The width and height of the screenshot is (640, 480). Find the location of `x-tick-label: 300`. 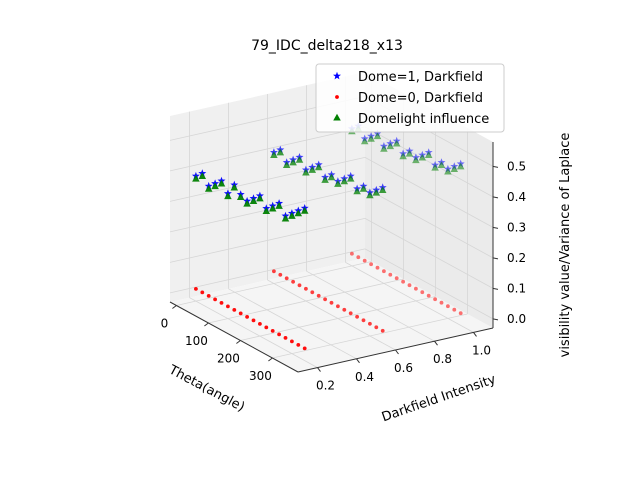

x-tick-label: 300 is located at coordinates (260, 376).